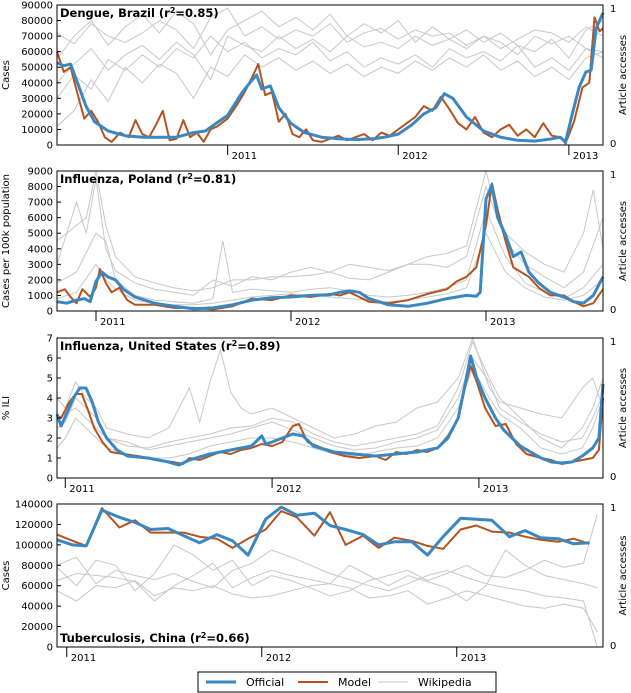 The width and height of the screenshot is (631, 693). What do you see at coordinates (40, 203) in the screenshot?
I see `y-tick-label: 7000` at bounding box center [40, 203].